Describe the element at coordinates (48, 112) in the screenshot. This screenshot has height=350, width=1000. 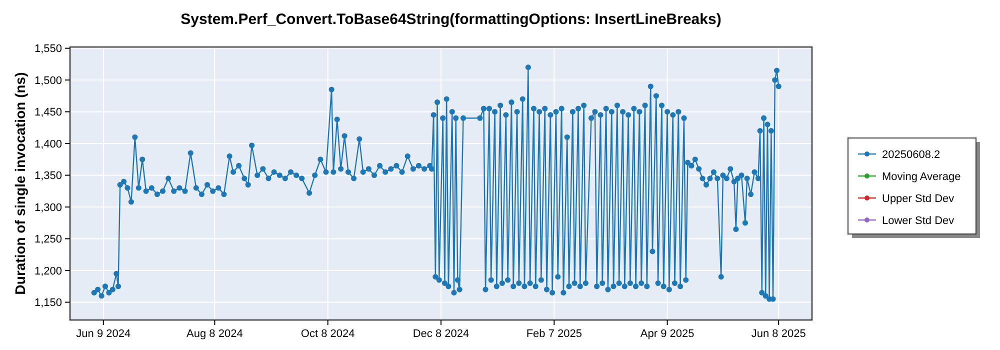
I see `y-tick-label: 1,450` at that location.